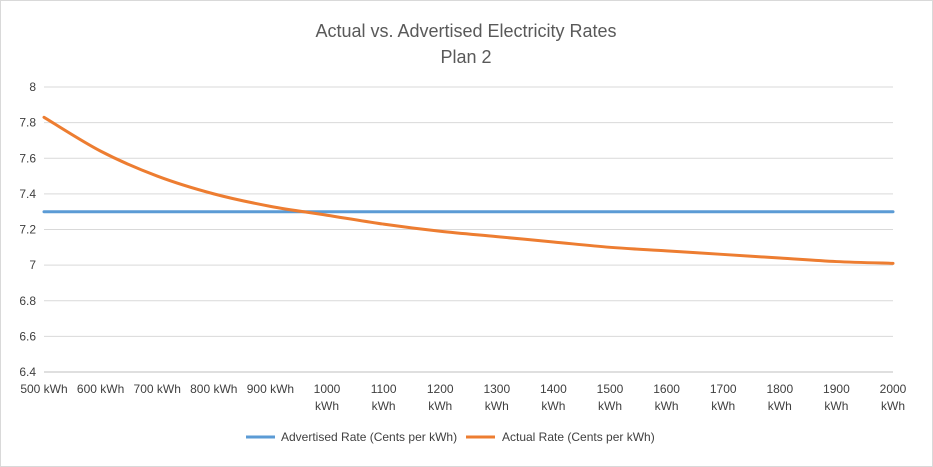 This screenshot has height=467, width=933. Describe the element at coordinates (32, 265) in the screenshot. I see `y-tick-label: 7` at that location.